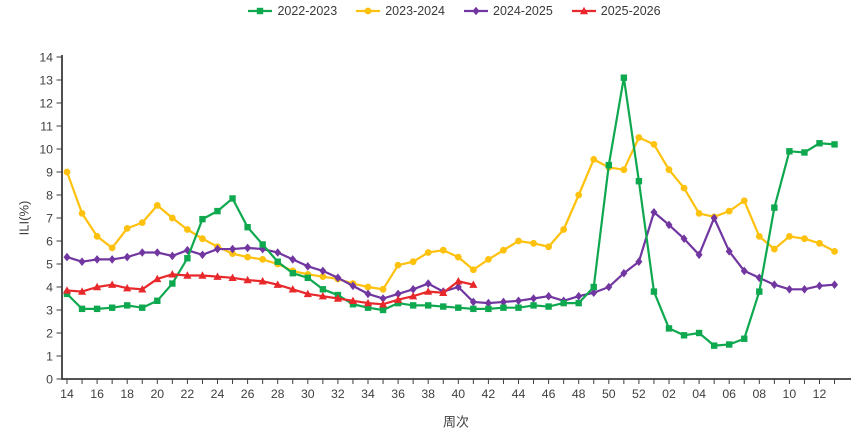  What do you see at coordinates (523, 11) in the screenshot?
I see `legend-label: 2024-2025` at bounding box center [523, 11].